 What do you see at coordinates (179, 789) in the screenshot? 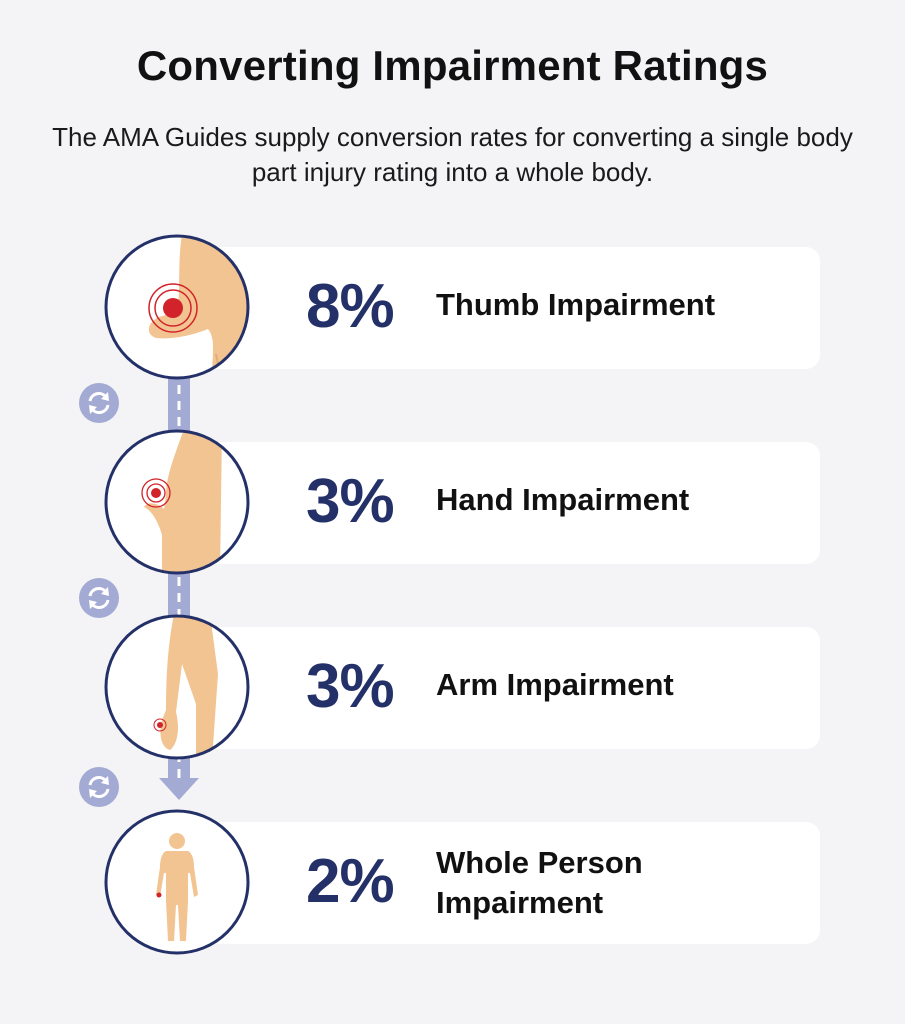
I see `flow-arrow-head` at bounding box center [179, 789].